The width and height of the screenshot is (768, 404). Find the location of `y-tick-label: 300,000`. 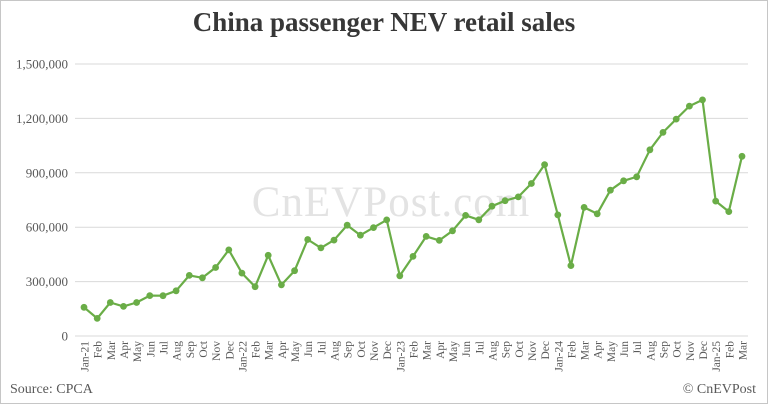

y-tick-label: 300,000 is located at coordinates (47, 281).